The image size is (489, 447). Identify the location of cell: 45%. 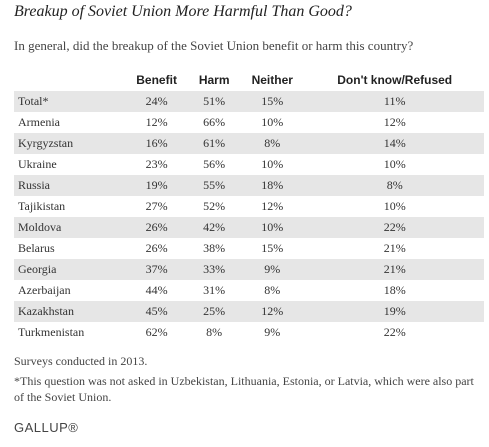
(157, 311).